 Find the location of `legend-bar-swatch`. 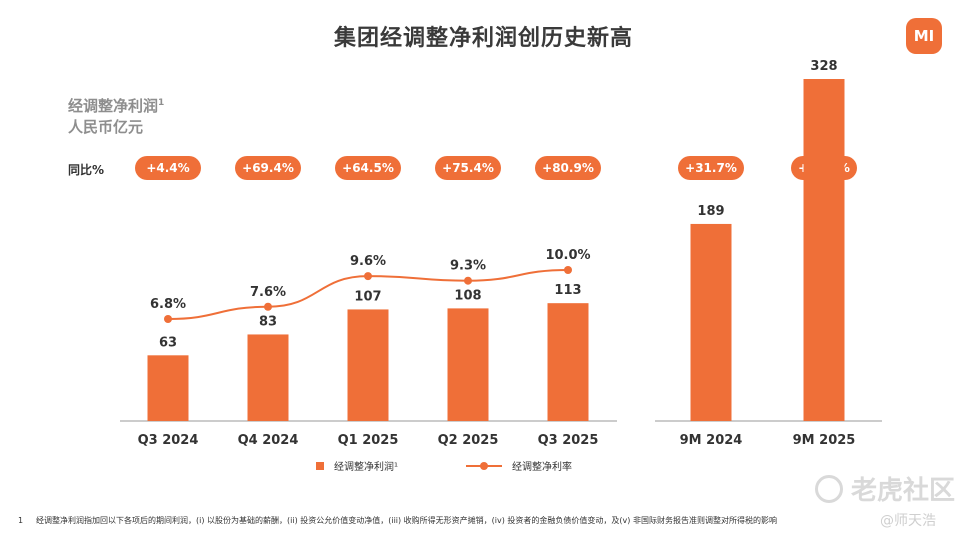

legend-bar-swatch is located at coordinates (320, 465).